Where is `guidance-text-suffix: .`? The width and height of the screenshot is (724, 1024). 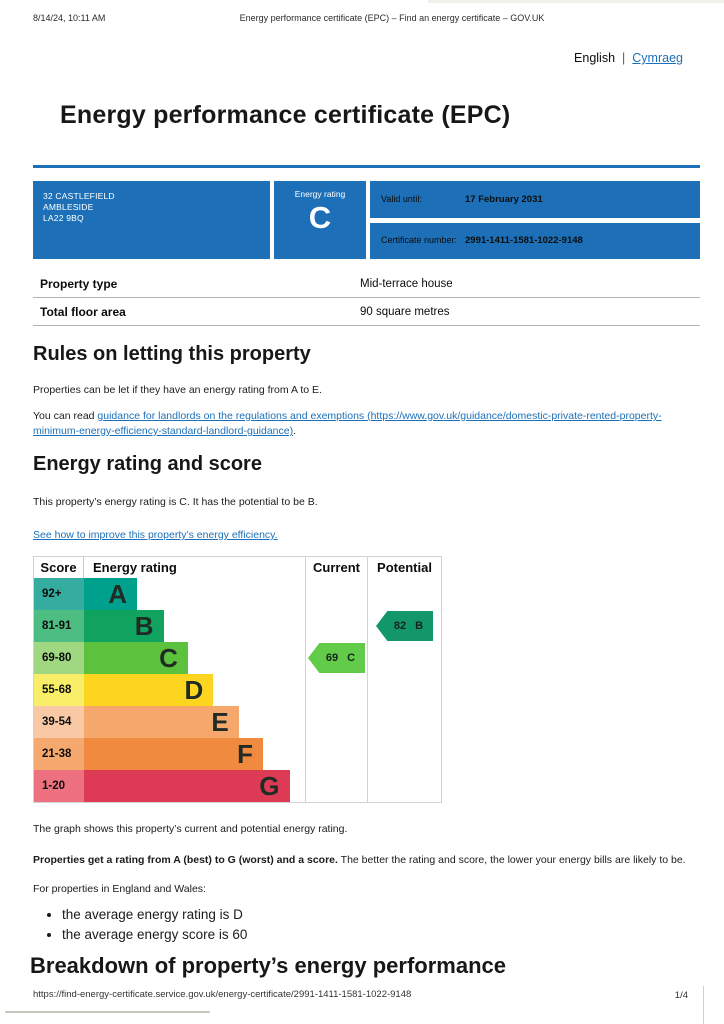 guidance-text-suffix: . is located at coordinates (295, 431).